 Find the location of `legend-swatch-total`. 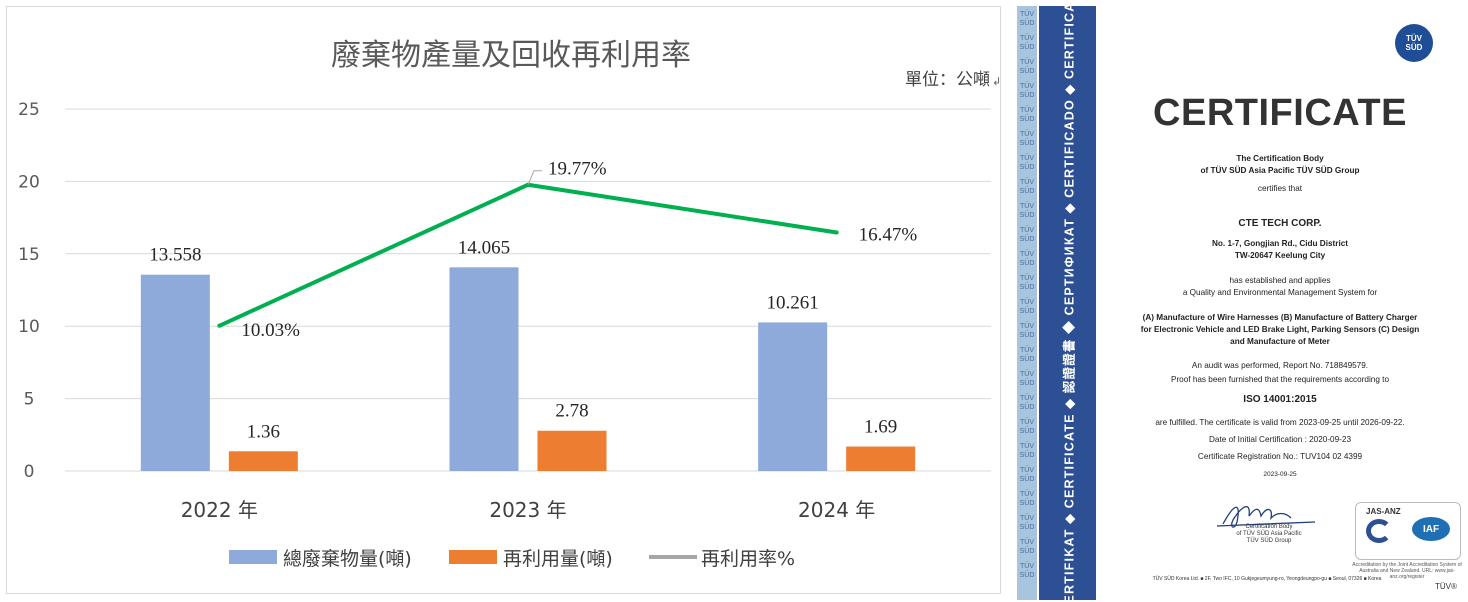

legend-swatch-total is located at coordinates (253, 557).